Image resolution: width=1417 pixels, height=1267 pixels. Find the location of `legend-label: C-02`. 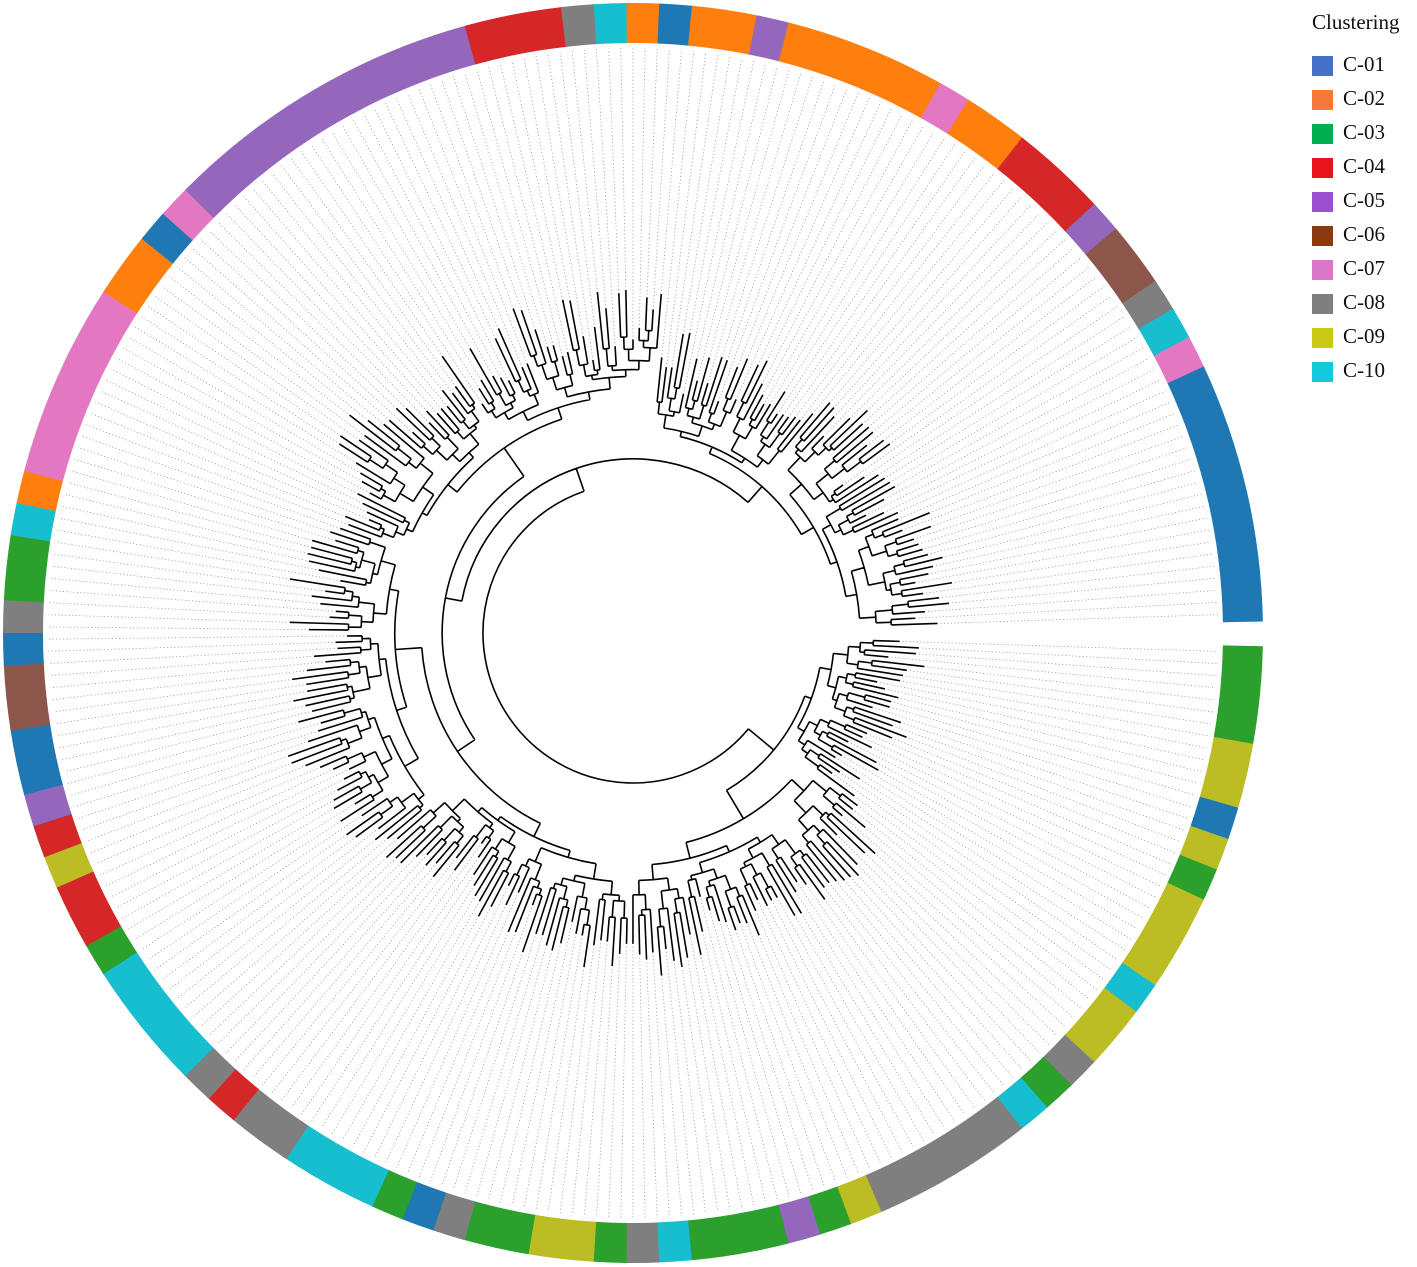

legend-label: C-02 is located at coordinates (1364, 98).